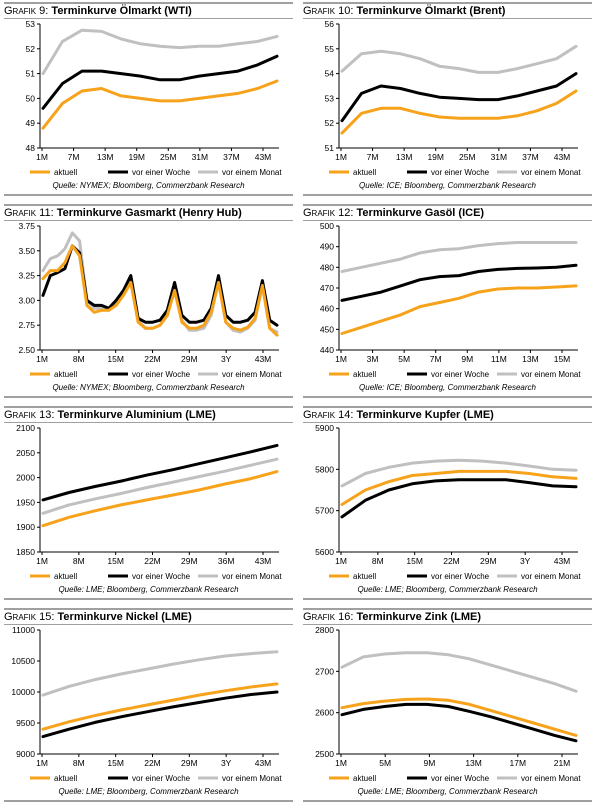  I want to click on x-tick-label: 9M, so click(429, 763).